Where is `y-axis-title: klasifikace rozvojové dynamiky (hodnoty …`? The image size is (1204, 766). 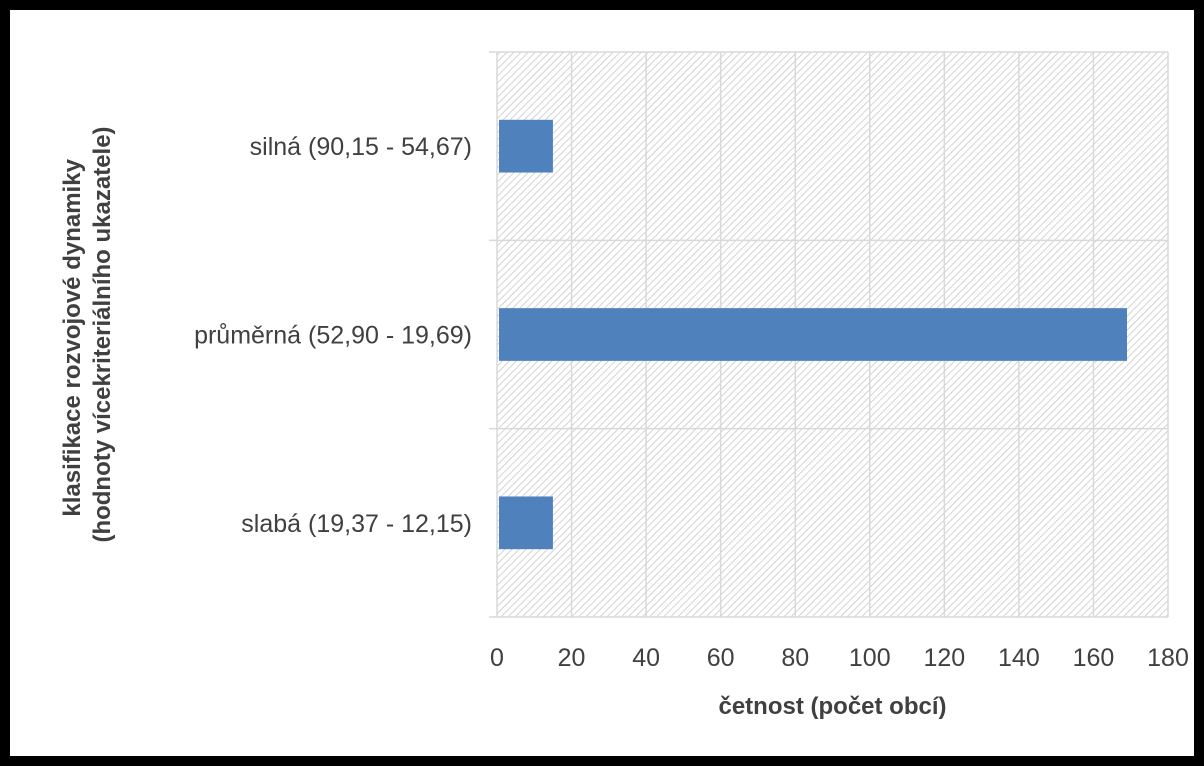
y-axis-title: klasifikace rozvojové dynamiky (hodnoty … is located at coordinates (87, 334).